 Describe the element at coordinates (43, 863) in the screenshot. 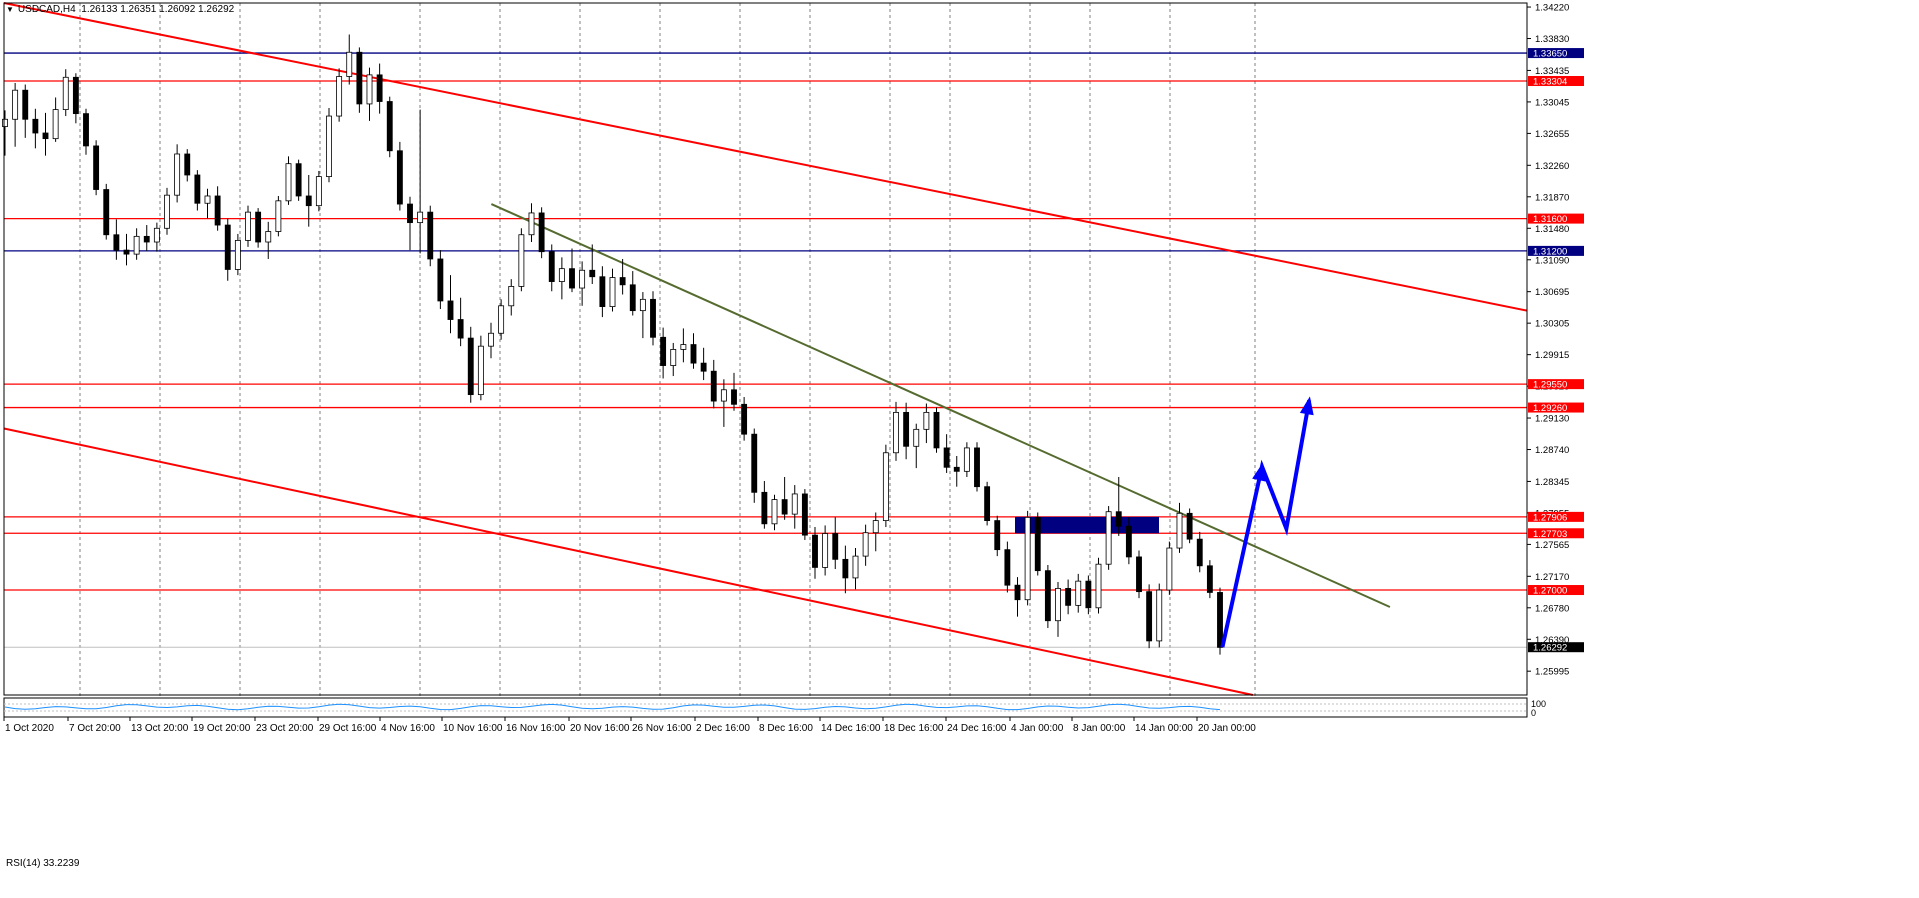

I see `rsi-label: RSI(14) 33.2239` at that location.